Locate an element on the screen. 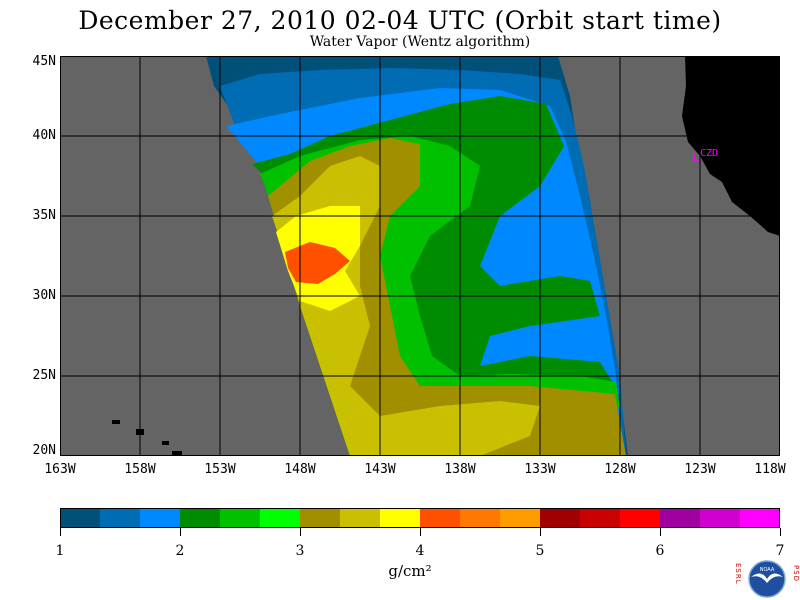 This screenshot has height=600, width=800. station-label: CZD is located at coordinates (709, 153).